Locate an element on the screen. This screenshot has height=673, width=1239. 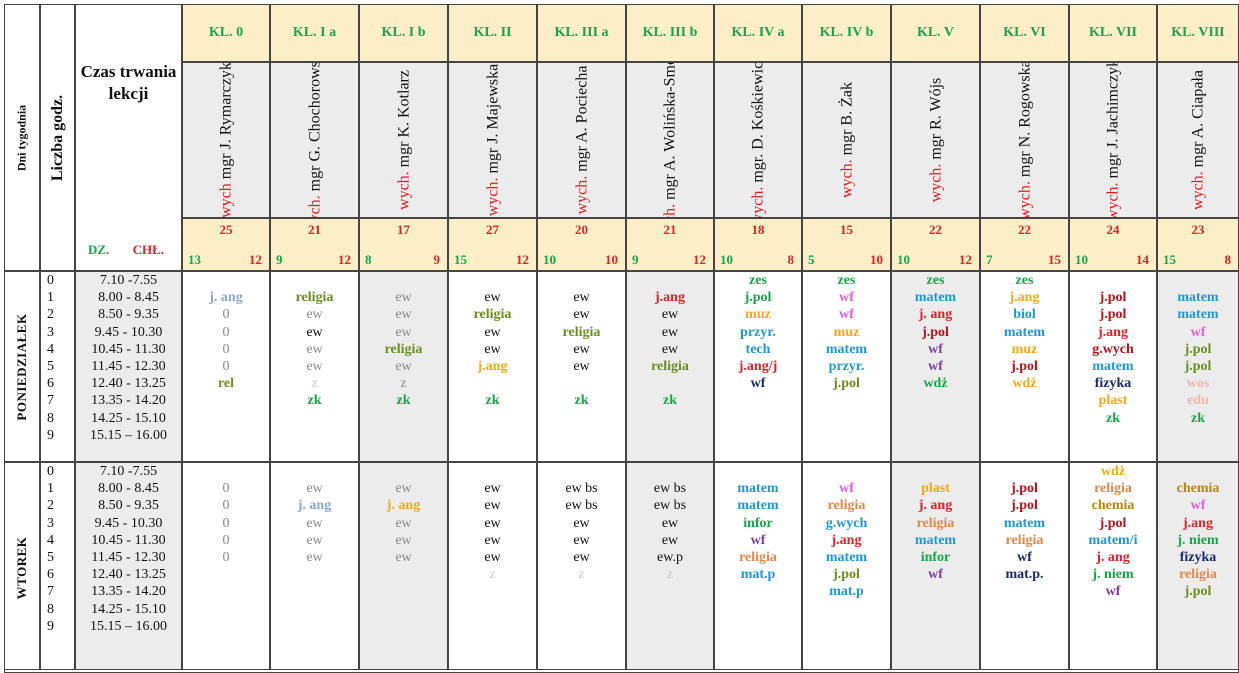
student-total: 20 is located at coordinates (581, 229).